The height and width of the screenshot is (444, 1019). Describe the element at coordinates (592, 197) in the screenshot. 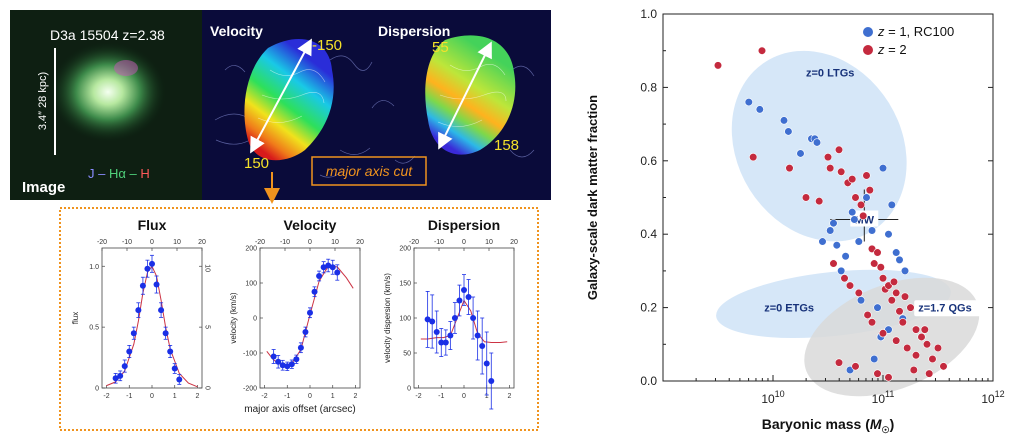

I see `y-axis-label: Galaxy-scale dark matter fraction` at that location.